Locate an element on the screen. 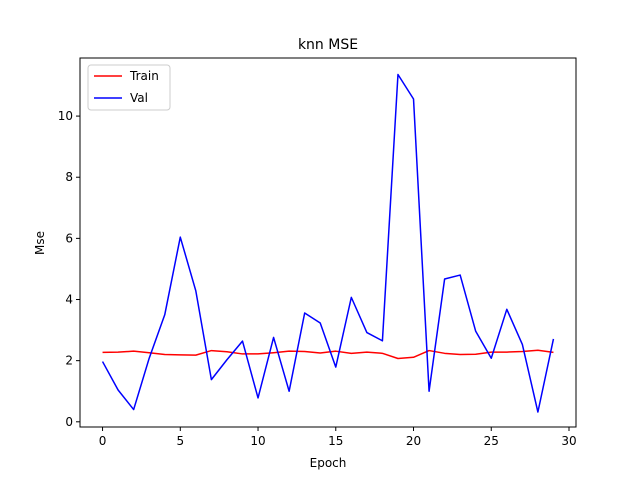 The height and width of the screenshot is (480, 640). x-axis-label: Epoch is located at coordinates (328, 463).